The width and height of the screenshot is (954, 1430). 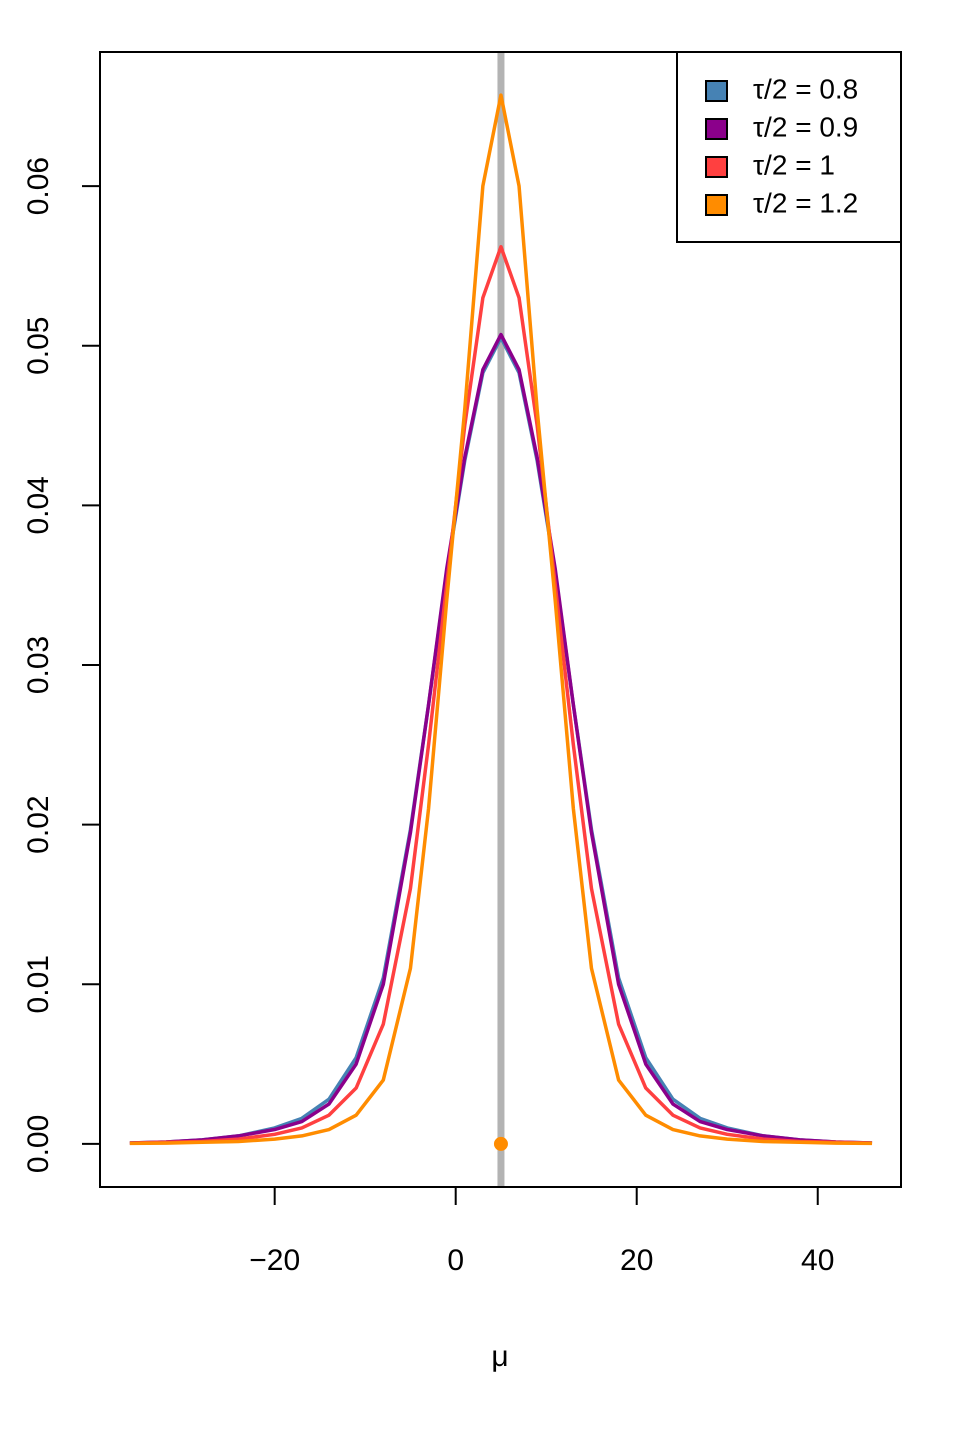 What do you see at coordinates (499, 1356) in the screenshot?
I see `x-axis-label: μ` at bounding box center [499, 1356].